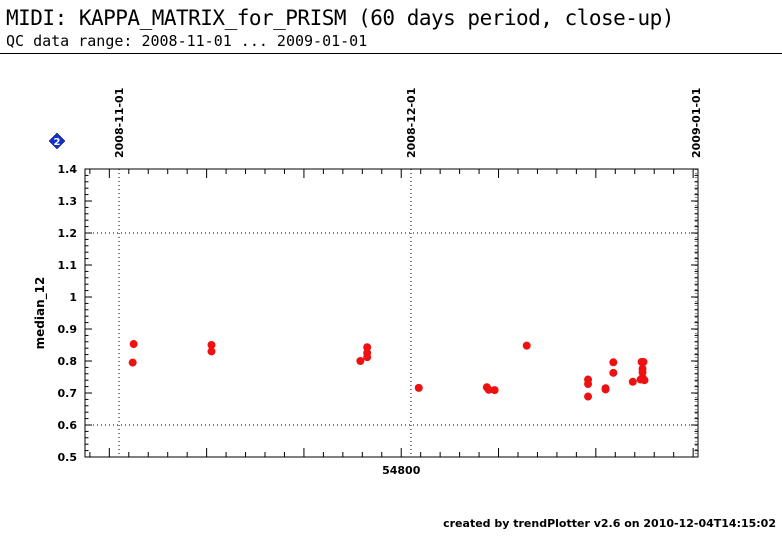  What do you see at coordinates (187, 41) in the screenshot?
I see `qc-data-range: QC data range: 2008-11-01 ... 2009-01-01` at bounding box center [187, 41].